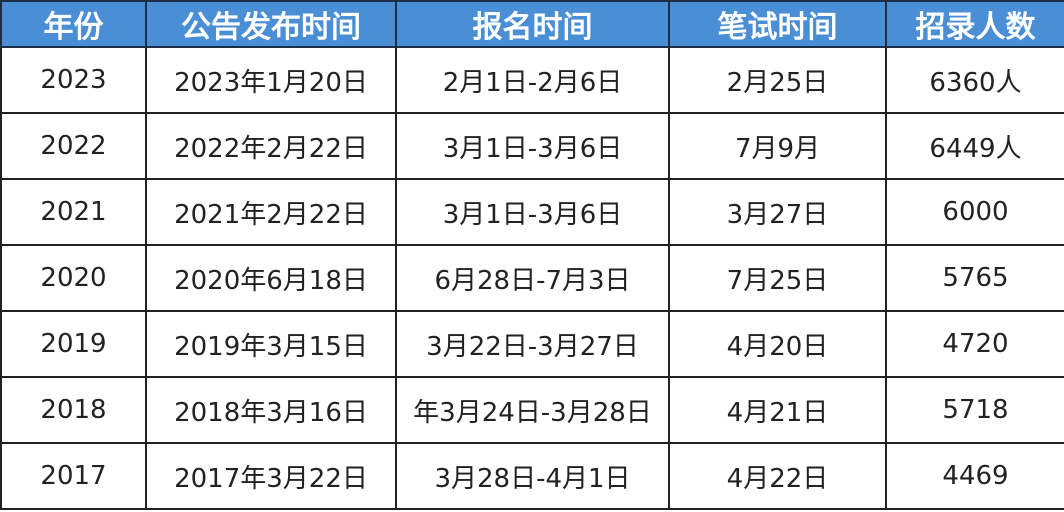 This screenshot has width=1064, height=512. I want to click on header-row: 年份 公告发布时间 报名时间 笔试时间 招录人数, so click(532, 24).